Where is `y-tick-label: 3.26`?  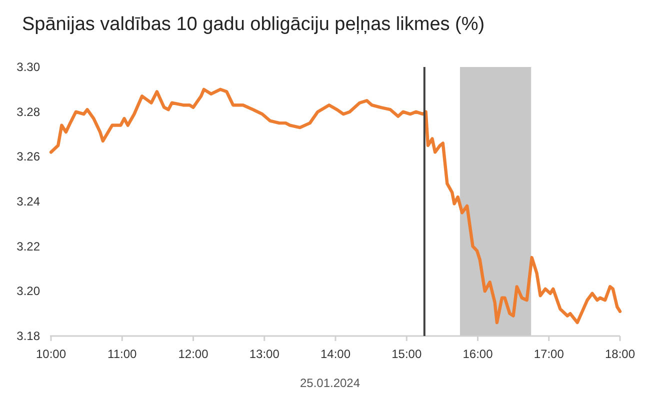
y-tick-label: 3.26 is located at coordinates (28, 157).